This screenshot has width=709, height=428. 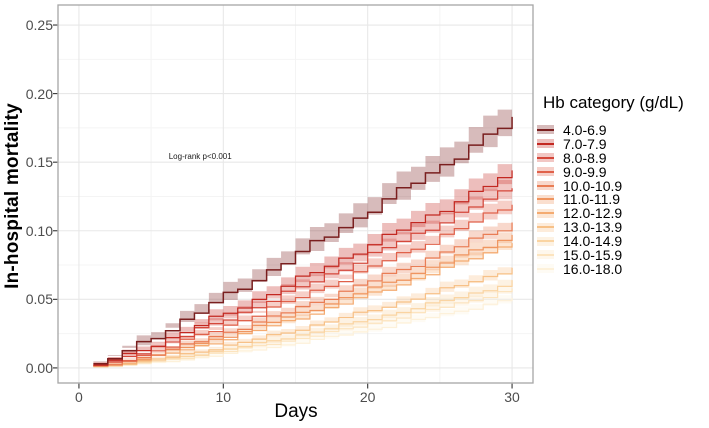 I want to click on legend-item: 10.0-10.9, so click(x=623, y=185).